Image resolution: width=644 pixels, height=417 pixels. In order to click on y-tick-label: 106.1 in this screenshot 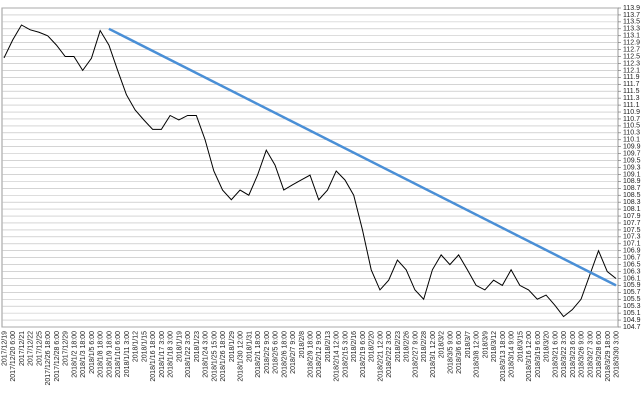, I will do `click(632, 278)`.